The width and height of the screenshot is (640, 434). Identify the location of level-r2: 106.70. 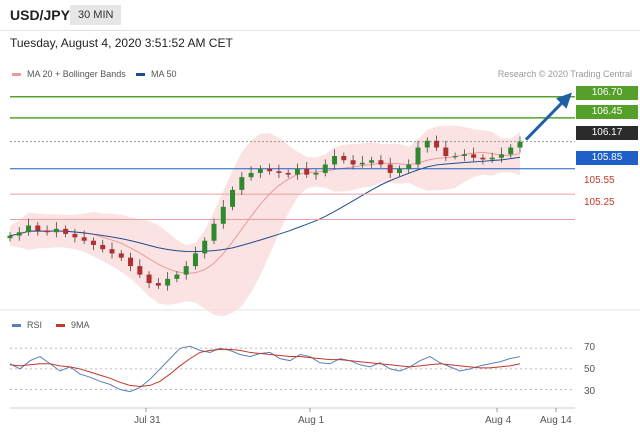
(607, 93).